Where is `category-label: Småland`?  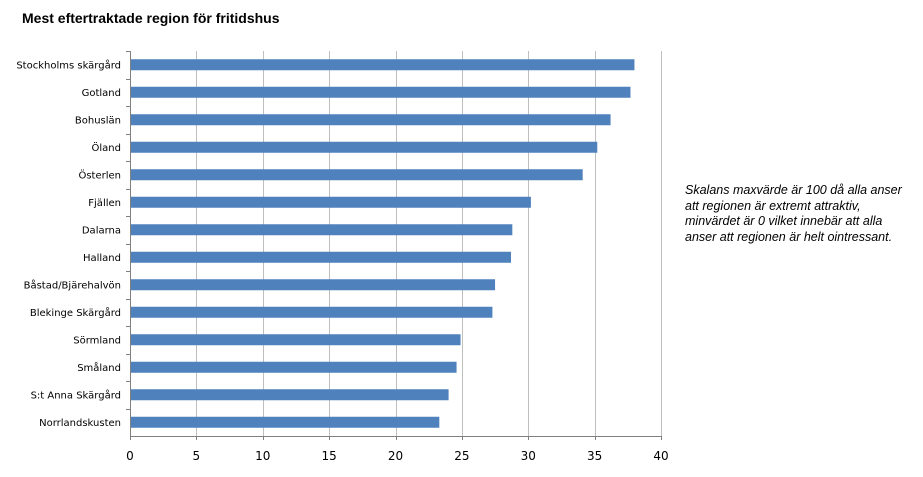
category-label: Småland is located at coordinates (99, 367).